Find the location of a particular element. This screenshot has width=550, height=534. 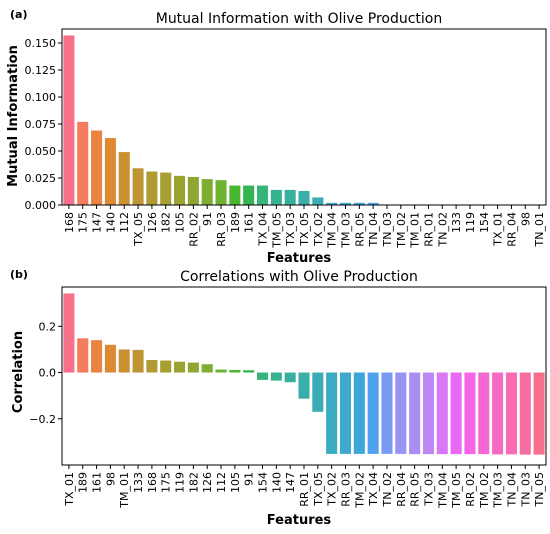

x-tick-label: RR_03 is located at coordinates (221, 229).